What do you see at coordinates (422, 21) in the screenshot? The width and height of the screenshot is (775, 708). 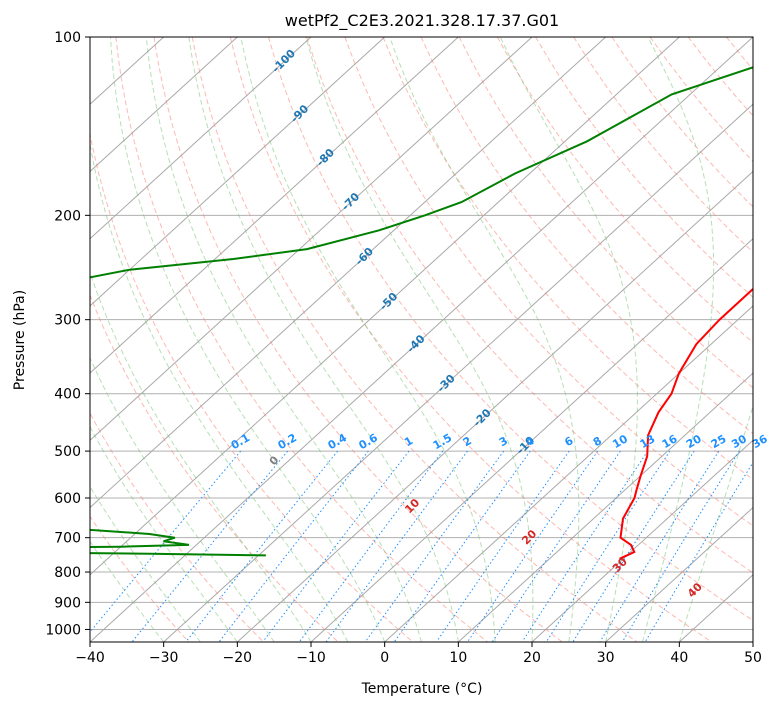 I see `chart-title: wetPf2_C2E3.2021.328.17.37.G01` at bounding box center [422, 21].